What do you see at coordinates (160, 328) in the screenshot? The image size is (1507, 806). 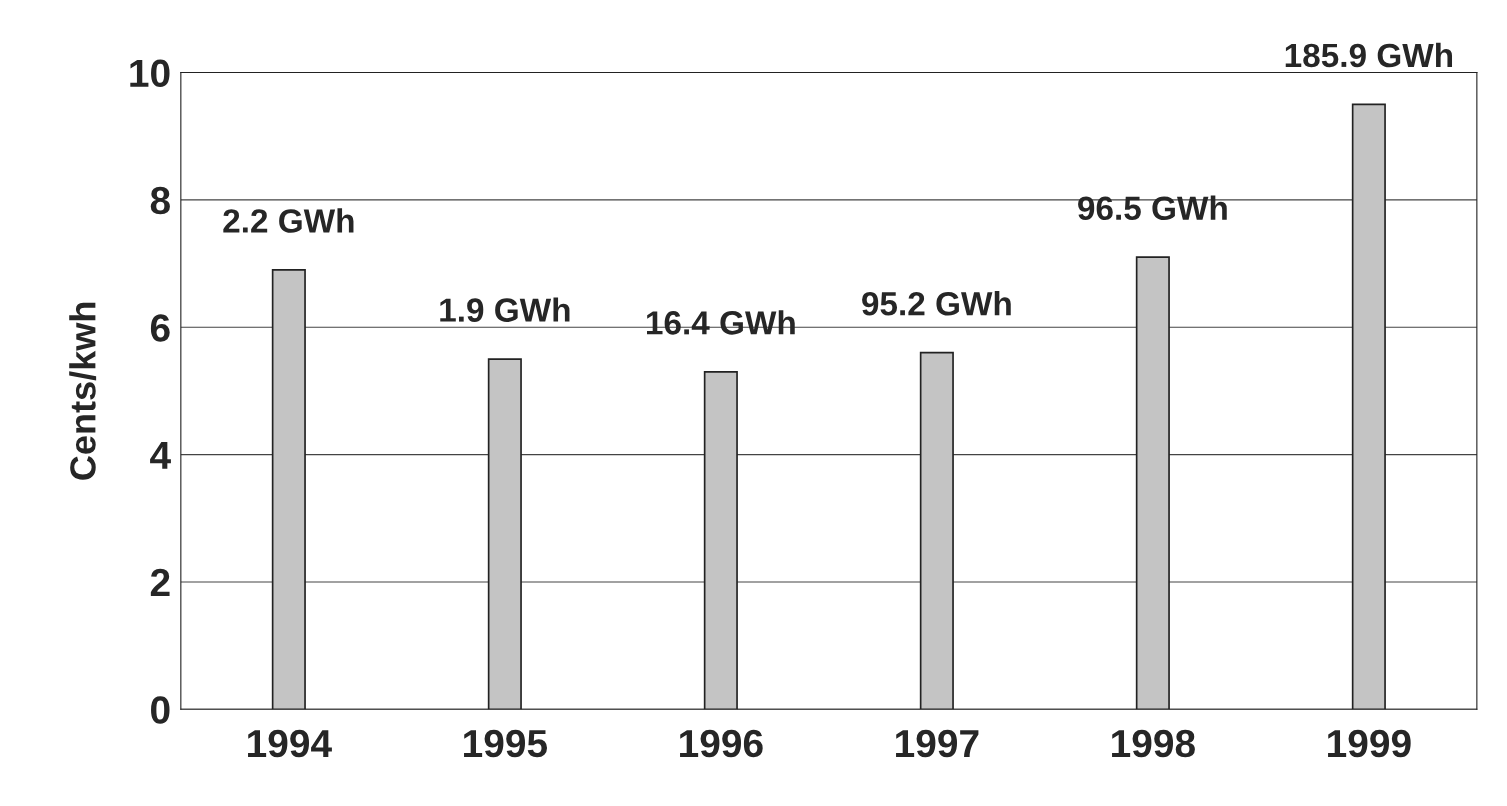 I see `y-tick-label: 6` at bounding box center [160, 328].